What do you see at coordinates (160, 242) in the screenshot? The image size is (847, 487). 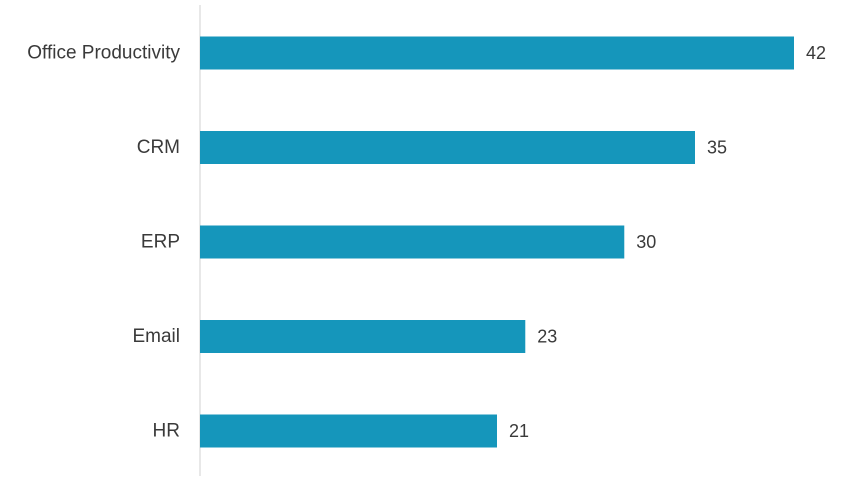 I see `category-label: ERP` at bounding box center [160, 242].